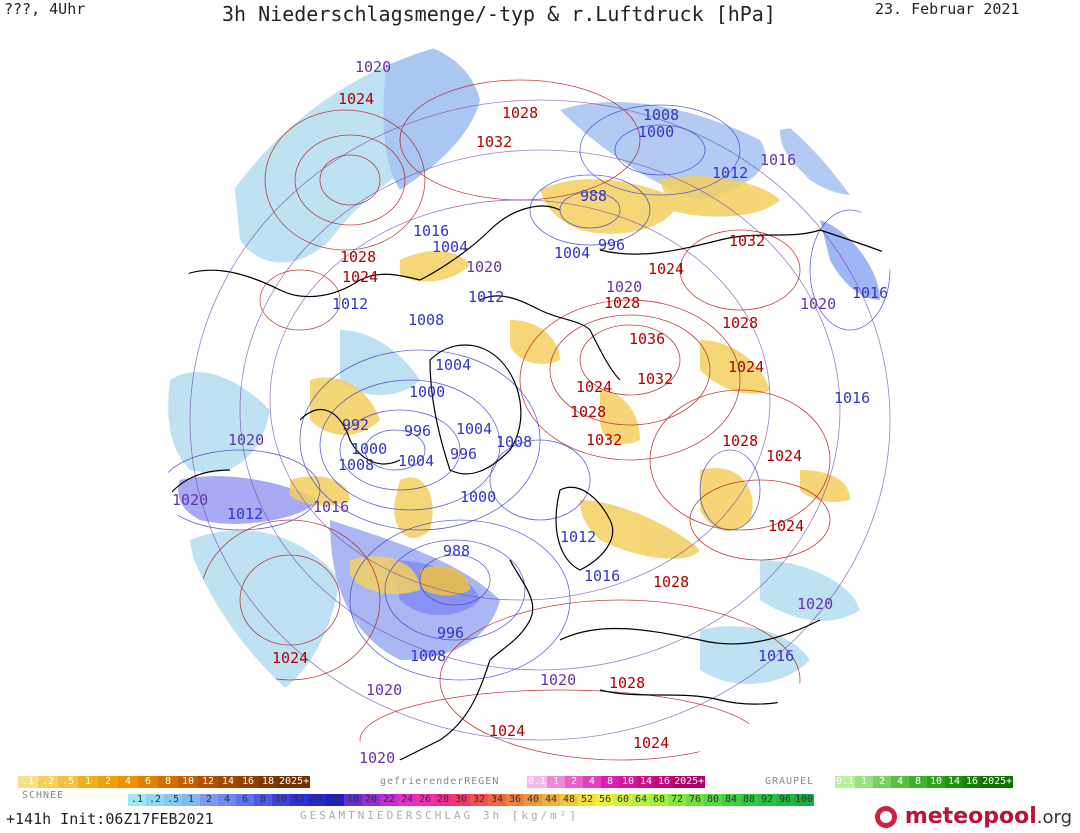  What do you see at coordinates (954, 782) in the screenshot?
I see `legend-graupel-swatch: 14` at bounding box center [954, 782].